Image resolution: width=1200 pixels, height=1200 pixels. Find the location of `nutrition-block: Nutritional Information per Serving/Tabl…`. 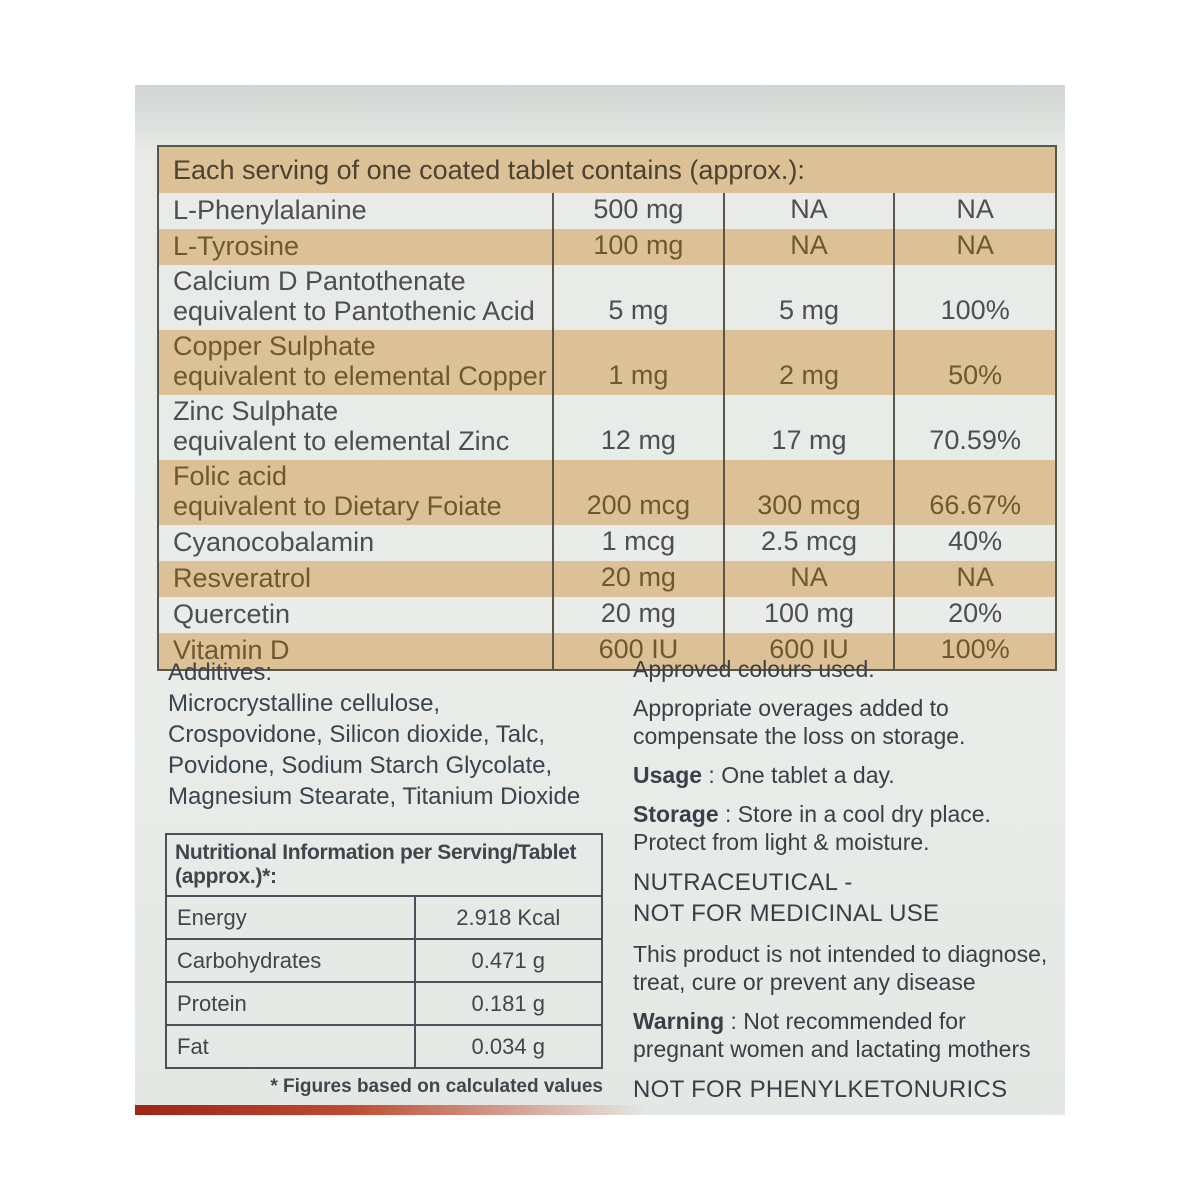

nutrition-block: Nutritional Information per Serving/Tabl… is located at coordinates (384, 965).